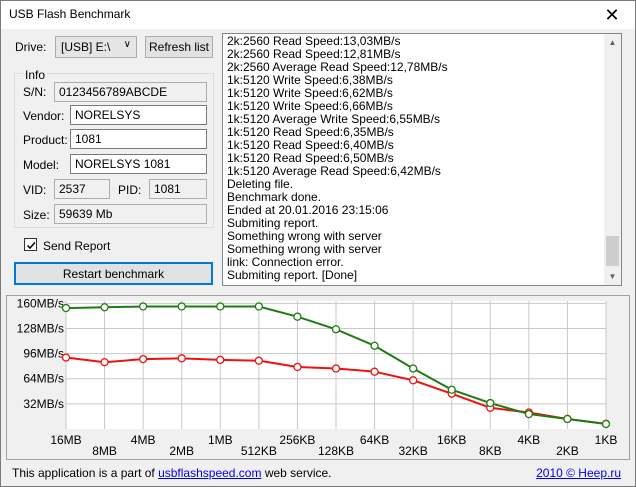 Image resolution: width=636 pixels, height=487 pixels. Describe the element at coordinates (334, 171) in the screenshot. I see `log-line: 1k:5120 Average Read Speed:6,42MB/s` at that location.